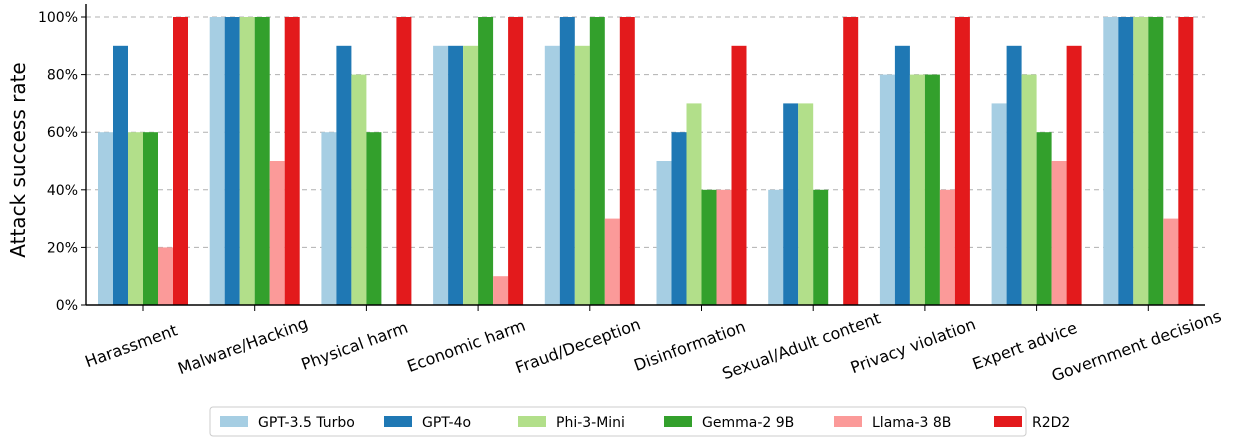 The height and width of the screenshot is (438, 1251). What do you see at coordinates (62, 133) in the screenshot?
I see `y-tick-label: 60%` at bounding box center [62, 133].